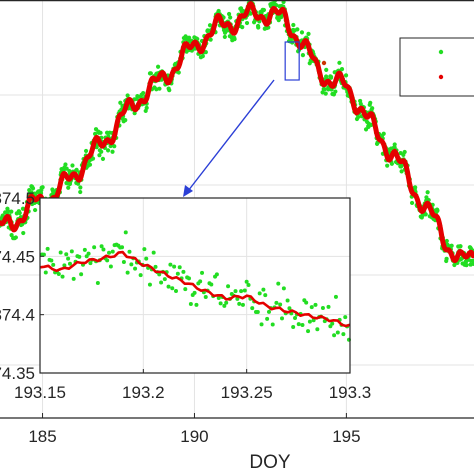 The height and width of the screenshot is (474, 474). Describe the element at coordinates (188, 191) in the screenshot. I see `zoom-arrow-head` at that location.